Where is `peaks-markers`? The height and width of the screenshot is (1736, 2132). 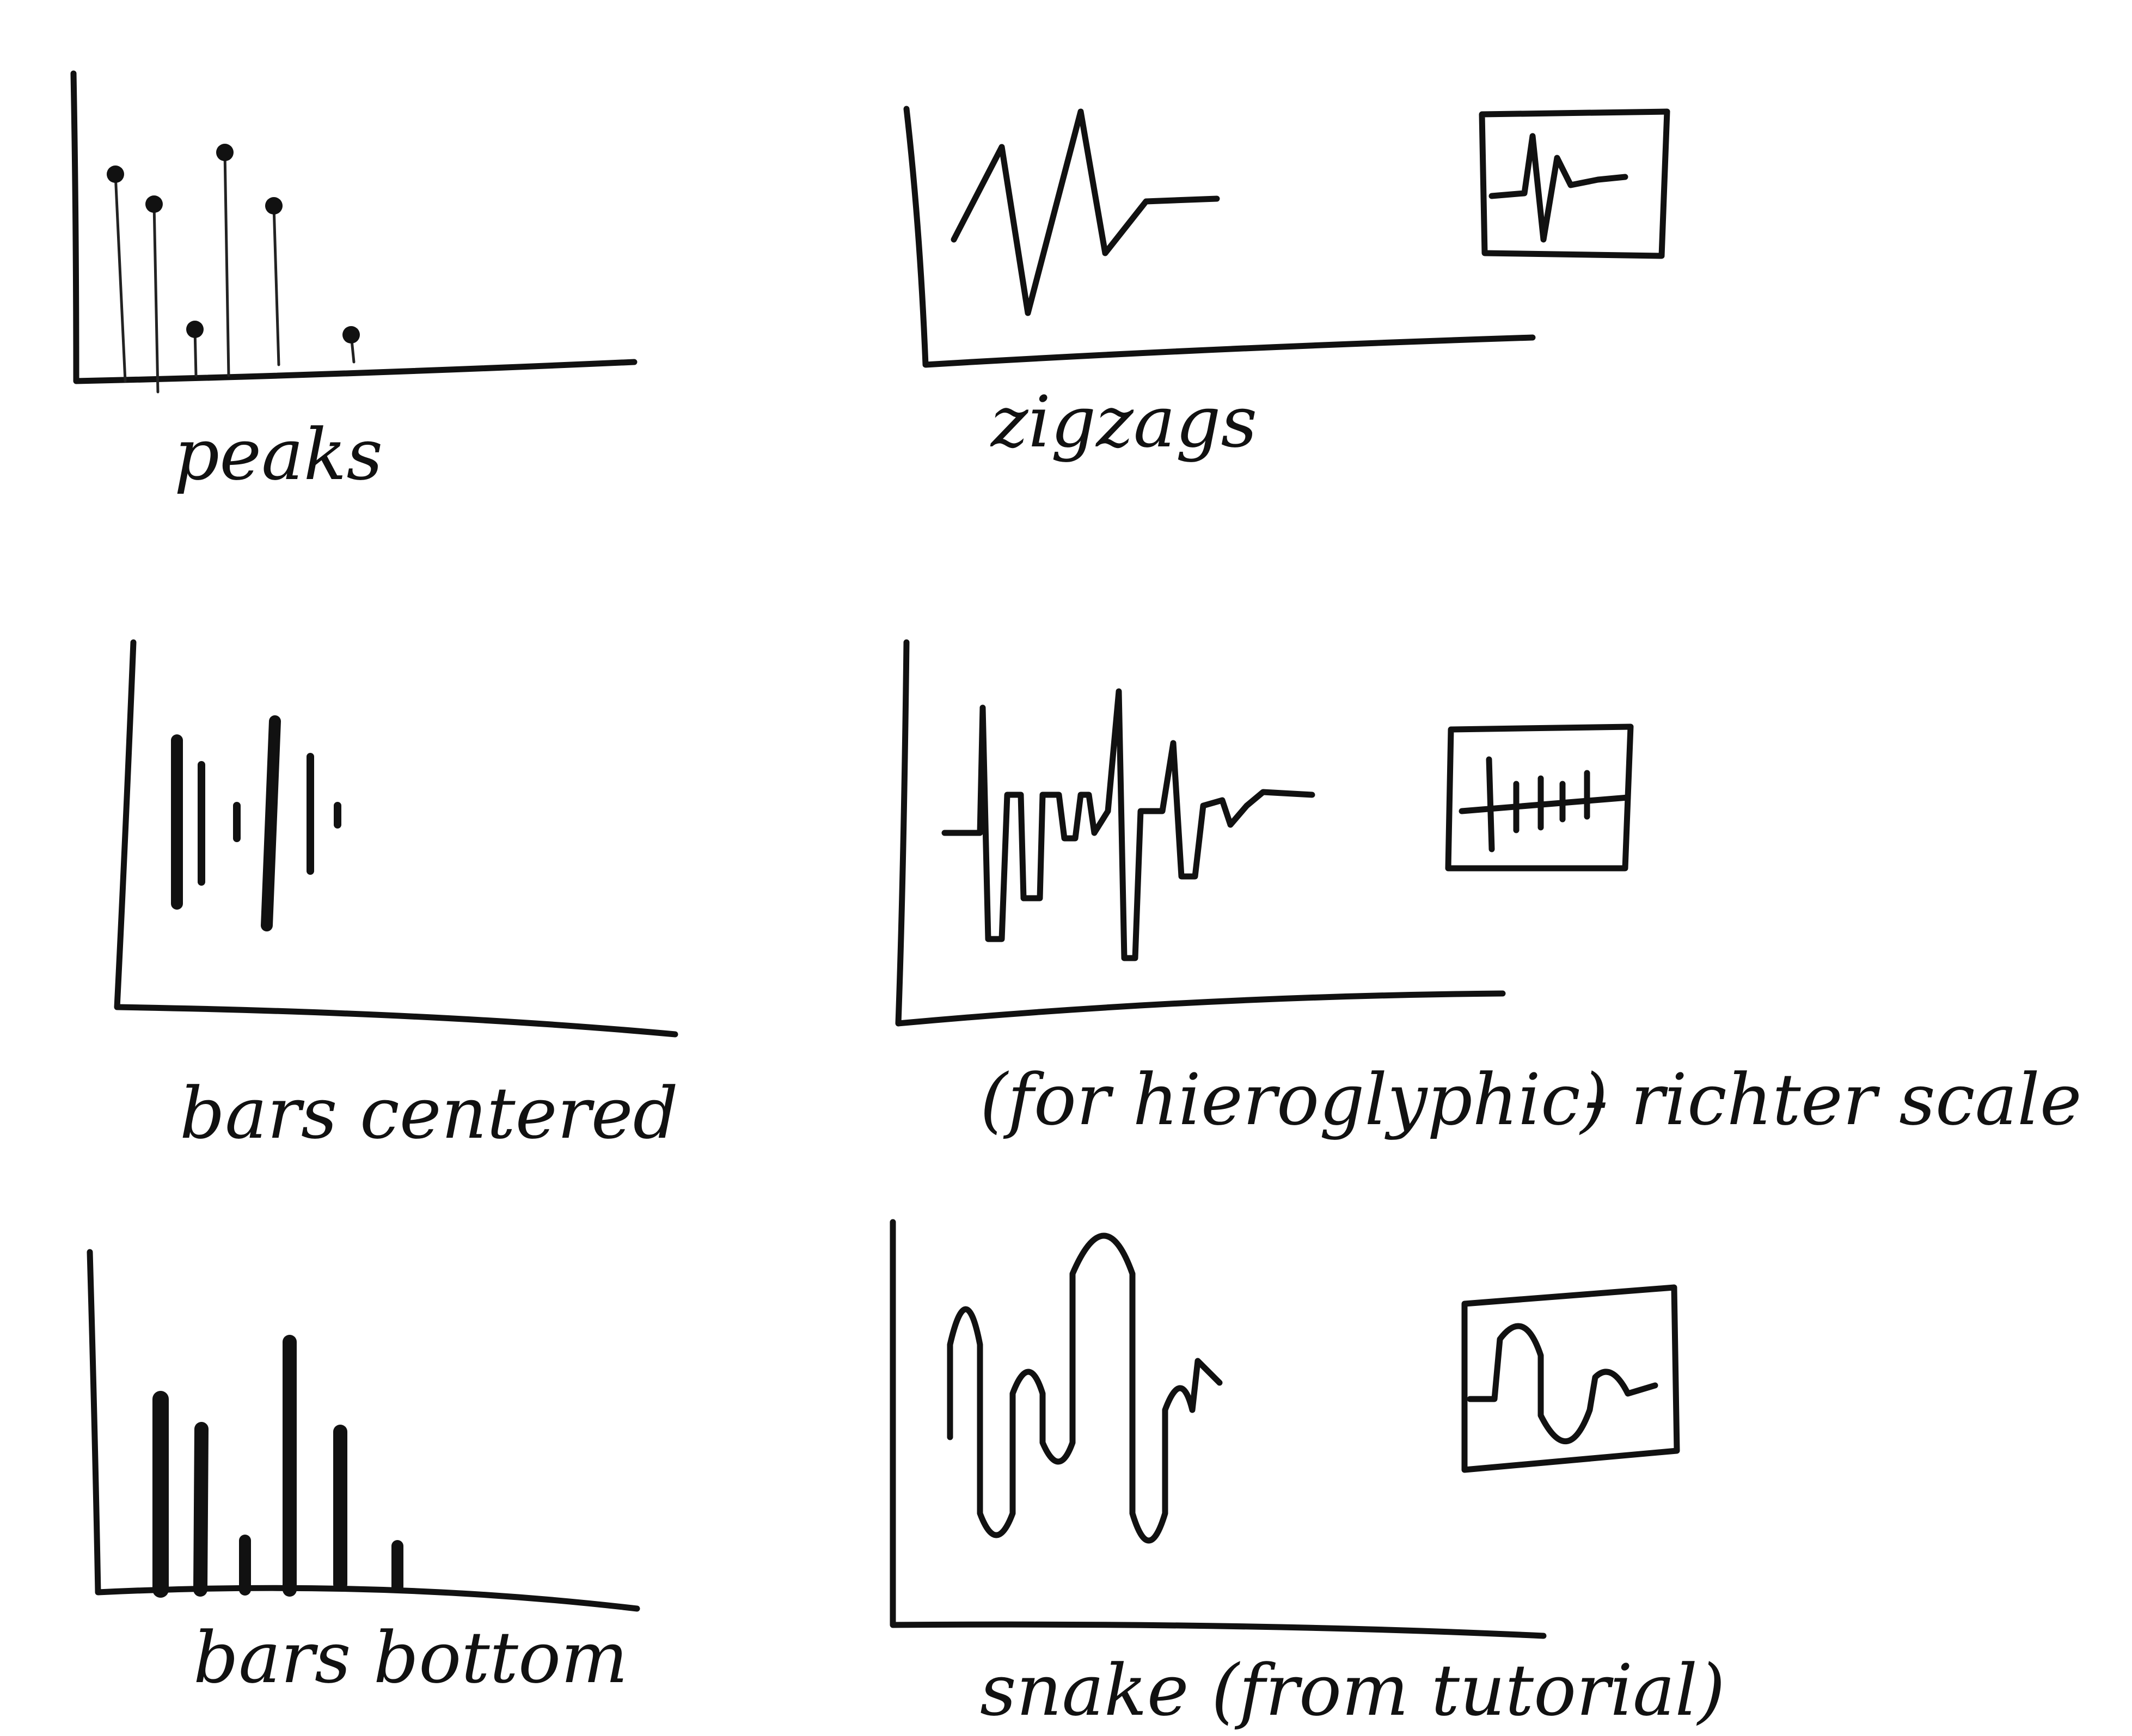 peaks-markers is located at coordinates (234, 243).